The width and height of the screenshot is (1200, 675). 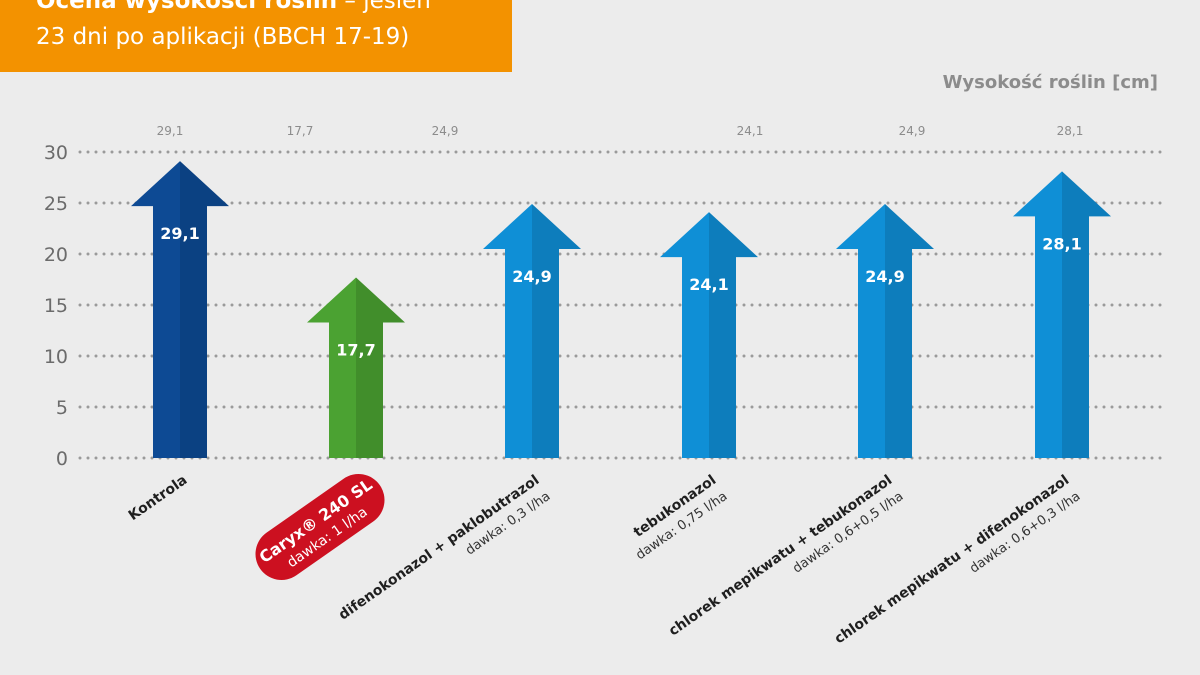 I want to click on y-tick-label: 0, so click(x=62, y=459).